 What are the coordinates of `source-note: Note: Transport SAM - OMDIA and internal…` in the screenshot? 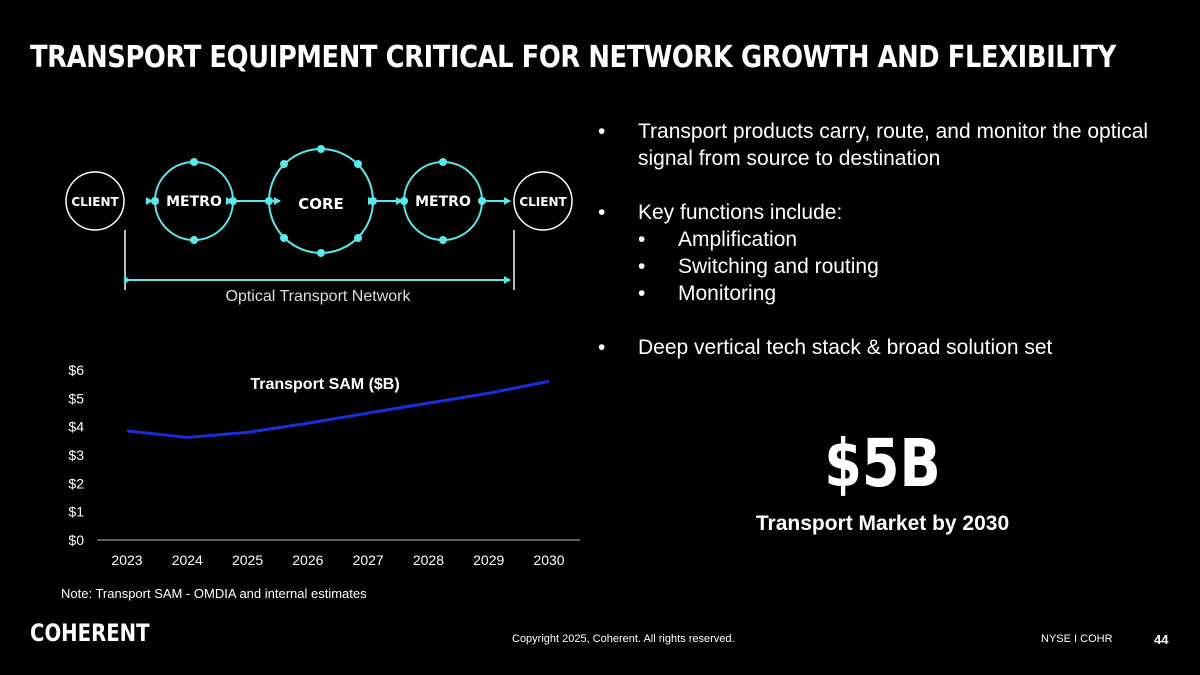 It's located at (214, 593).